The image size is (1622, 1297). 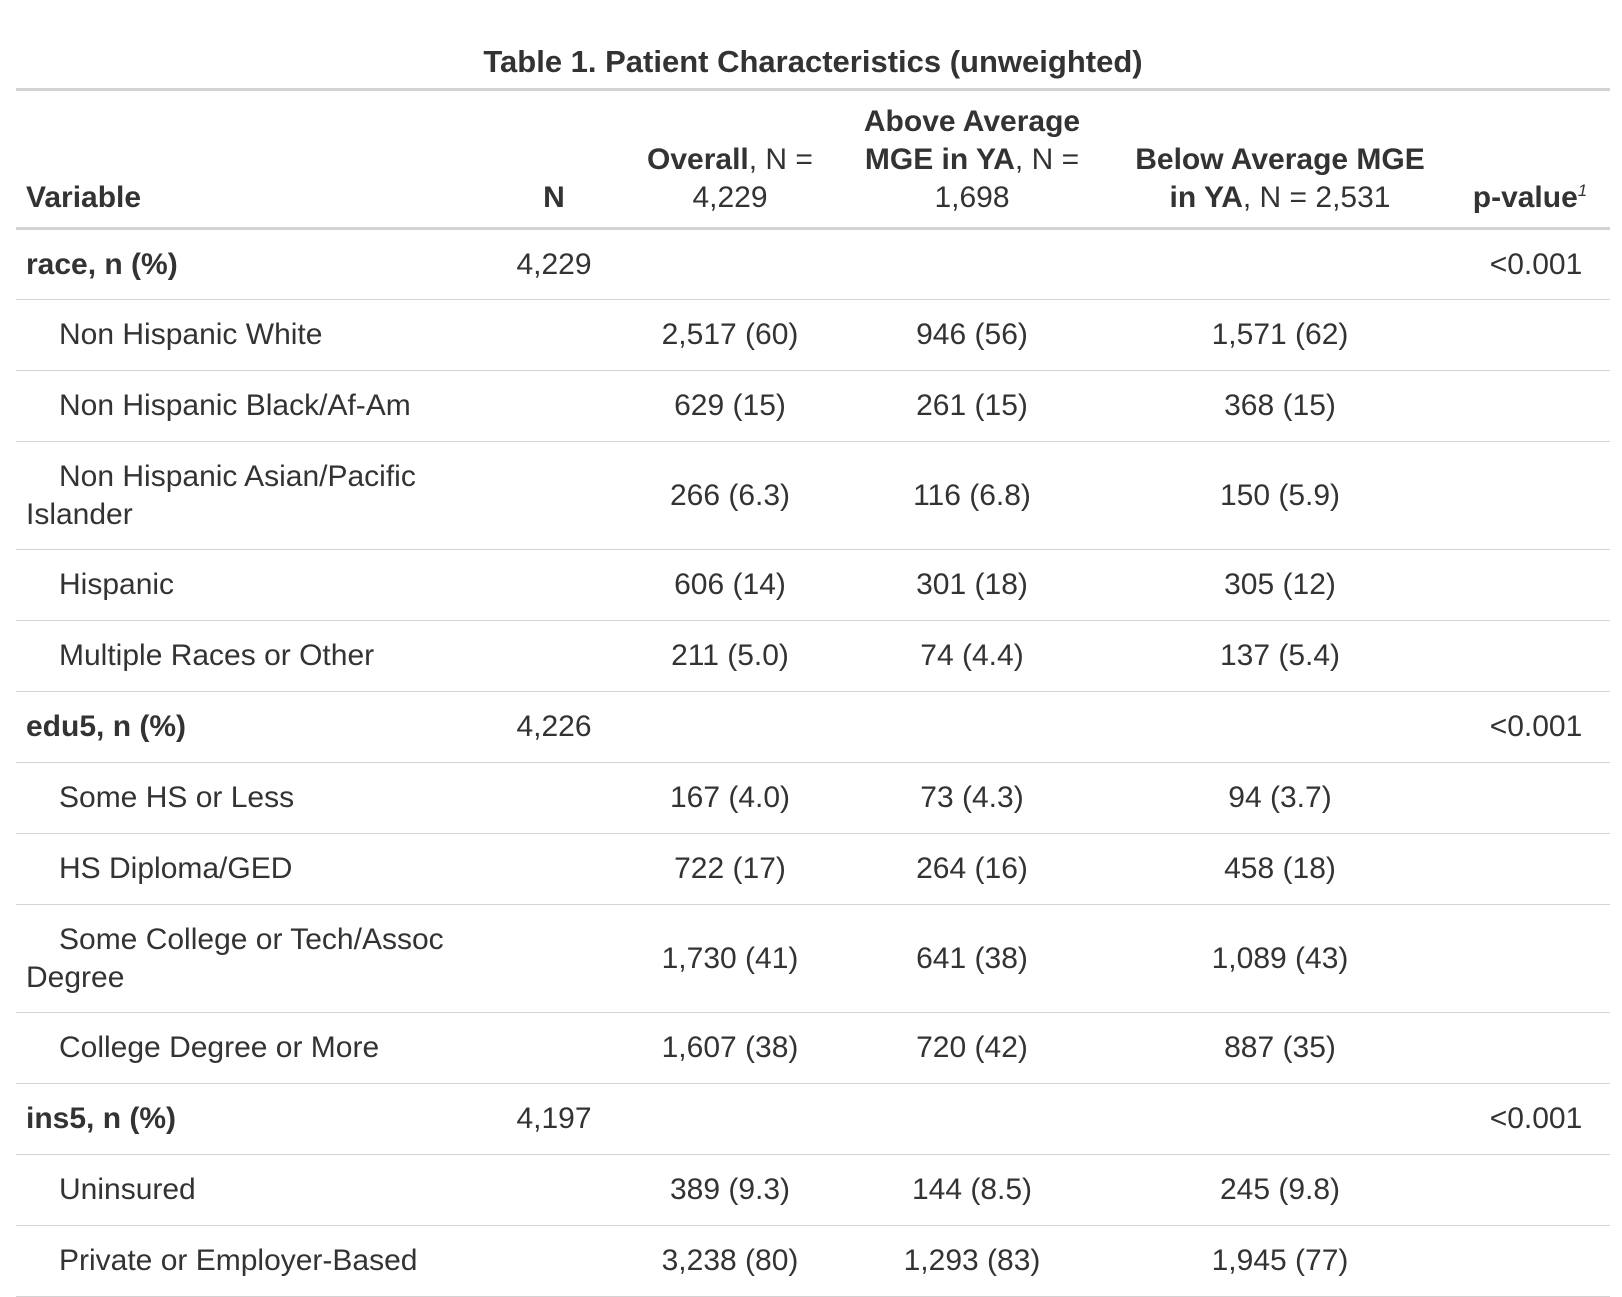 I want to click on header-p-value-label: p-value, so click(x=1525, y=197).